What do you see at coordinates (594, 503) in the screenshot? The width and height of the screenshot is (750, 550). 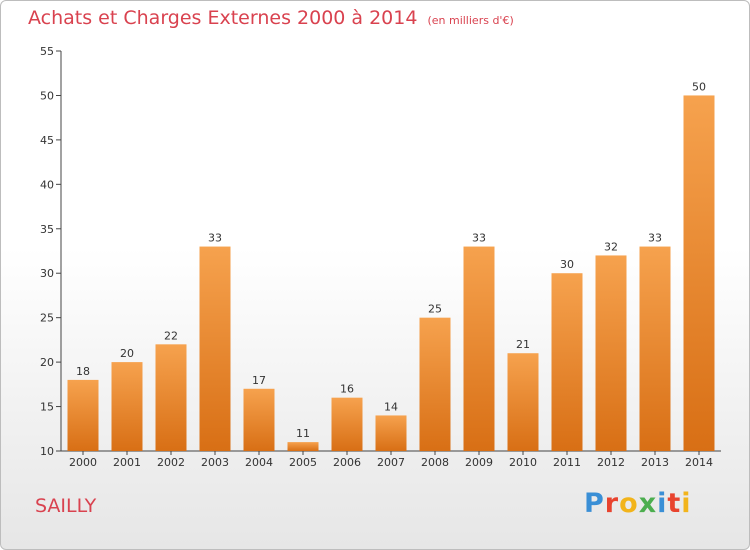 I see `brand-letter: P` at bounding box center [594, 503].